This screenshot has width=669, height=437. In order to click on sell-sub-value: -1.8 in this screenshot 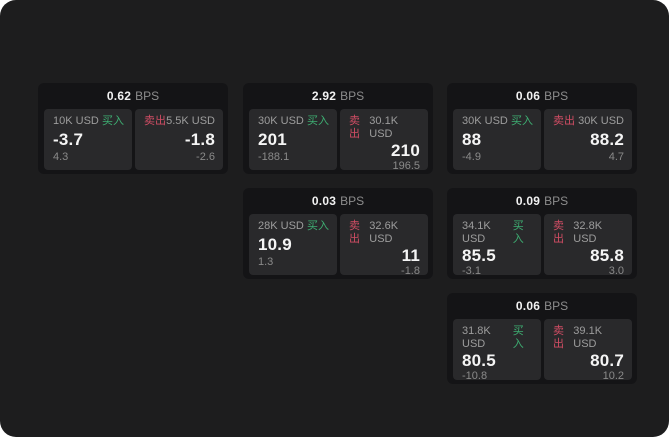, I will do `click(410, 271)`.